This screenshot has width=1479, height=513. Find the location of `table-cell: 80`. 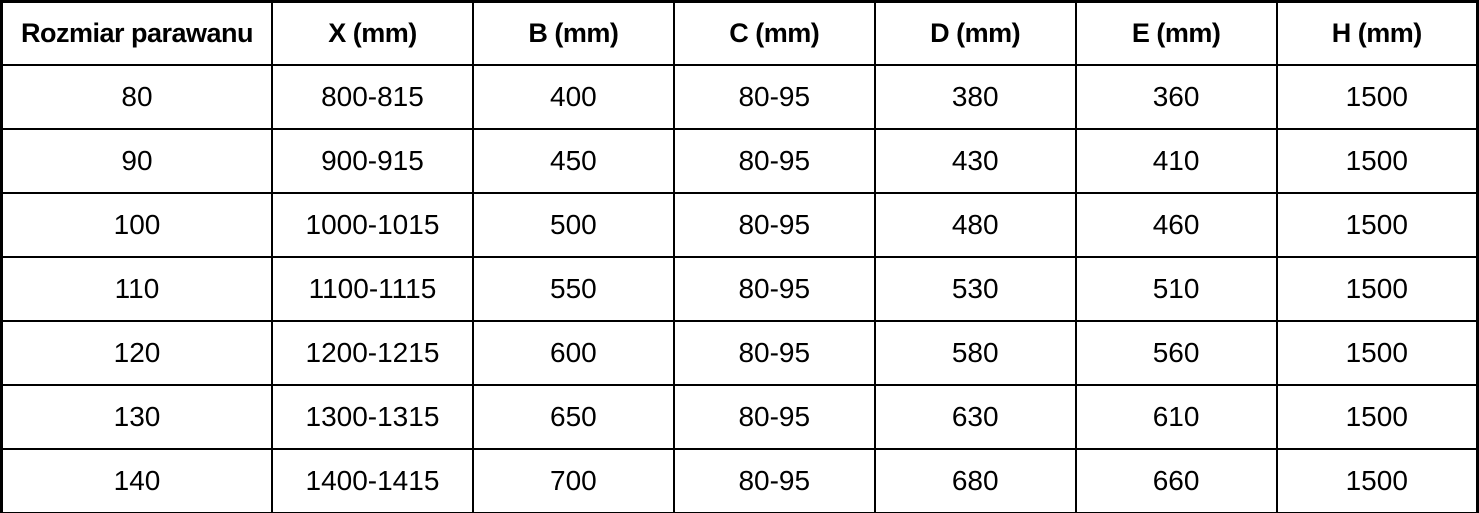

table-cell: 80 is located at coordinates (136, 97).